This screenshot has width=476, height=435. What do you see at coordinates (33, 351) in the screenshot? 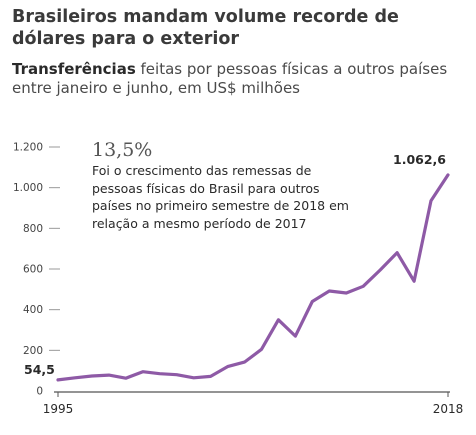
I see `y-tick-label: 200` at bounding box center [33, 351].